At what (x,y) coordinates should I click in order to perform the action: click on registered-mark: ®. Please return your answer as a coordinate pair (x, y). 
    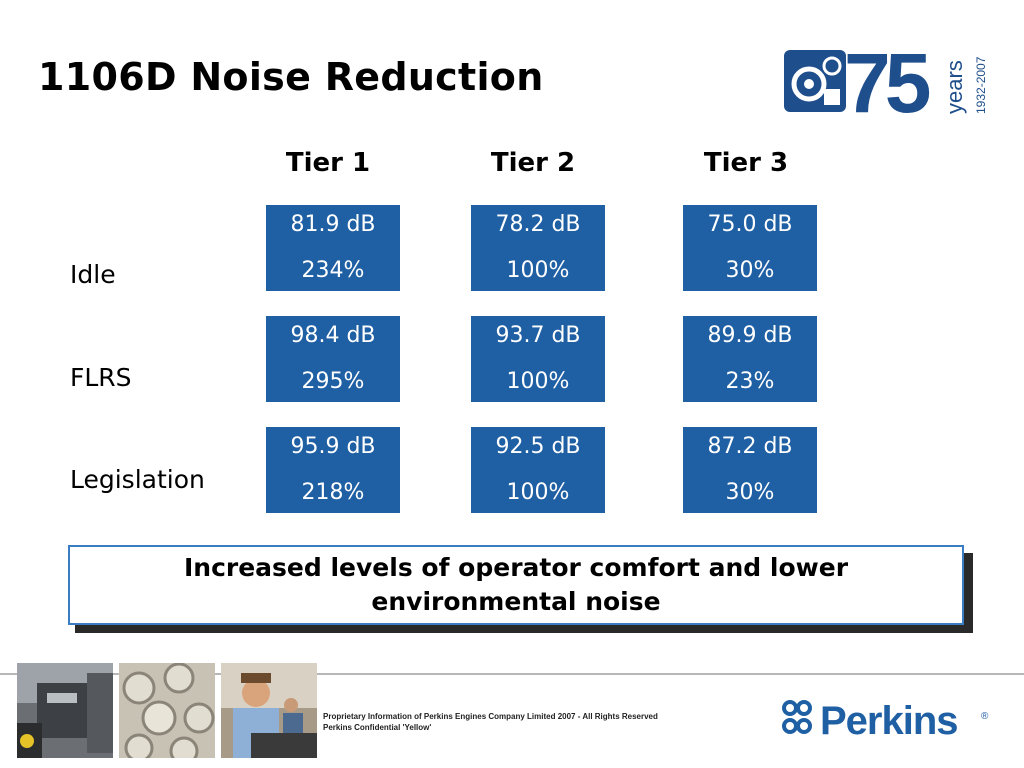
    Looking at the image, I should click on (985, 716).